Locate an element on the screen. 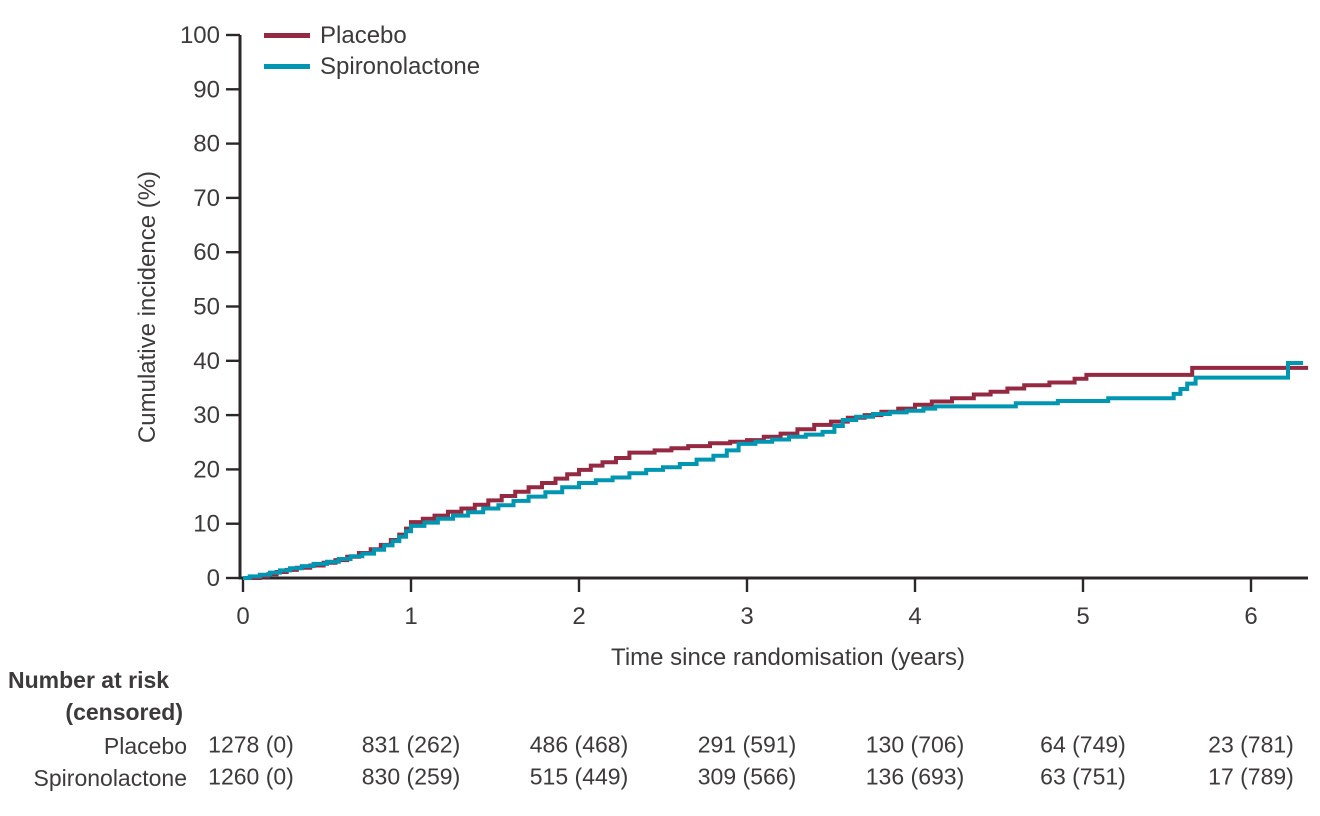 The height and width of the screenshot is (816, 1320). legend-item-spironolactone: Spironolactone is located at coordinates (372, 66).